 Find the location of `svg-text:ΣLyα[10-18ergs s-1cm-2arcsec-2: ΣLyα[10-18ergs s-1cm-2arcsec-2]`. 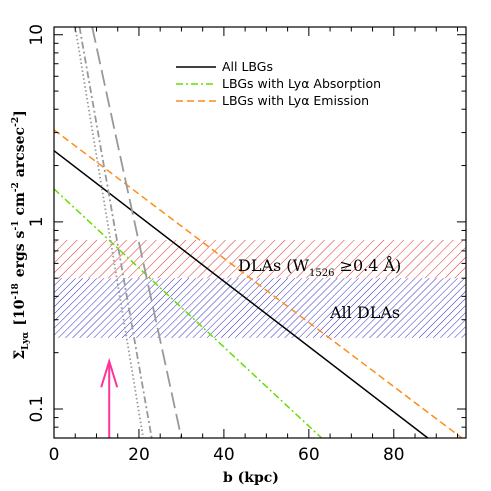

svg-text:ΣLyα[10-18ergs s-1cm-2arcsec-2: ΣLyα[10-18ergs s-1cm-2arcsec-2] is located at coordinates (21, 234).